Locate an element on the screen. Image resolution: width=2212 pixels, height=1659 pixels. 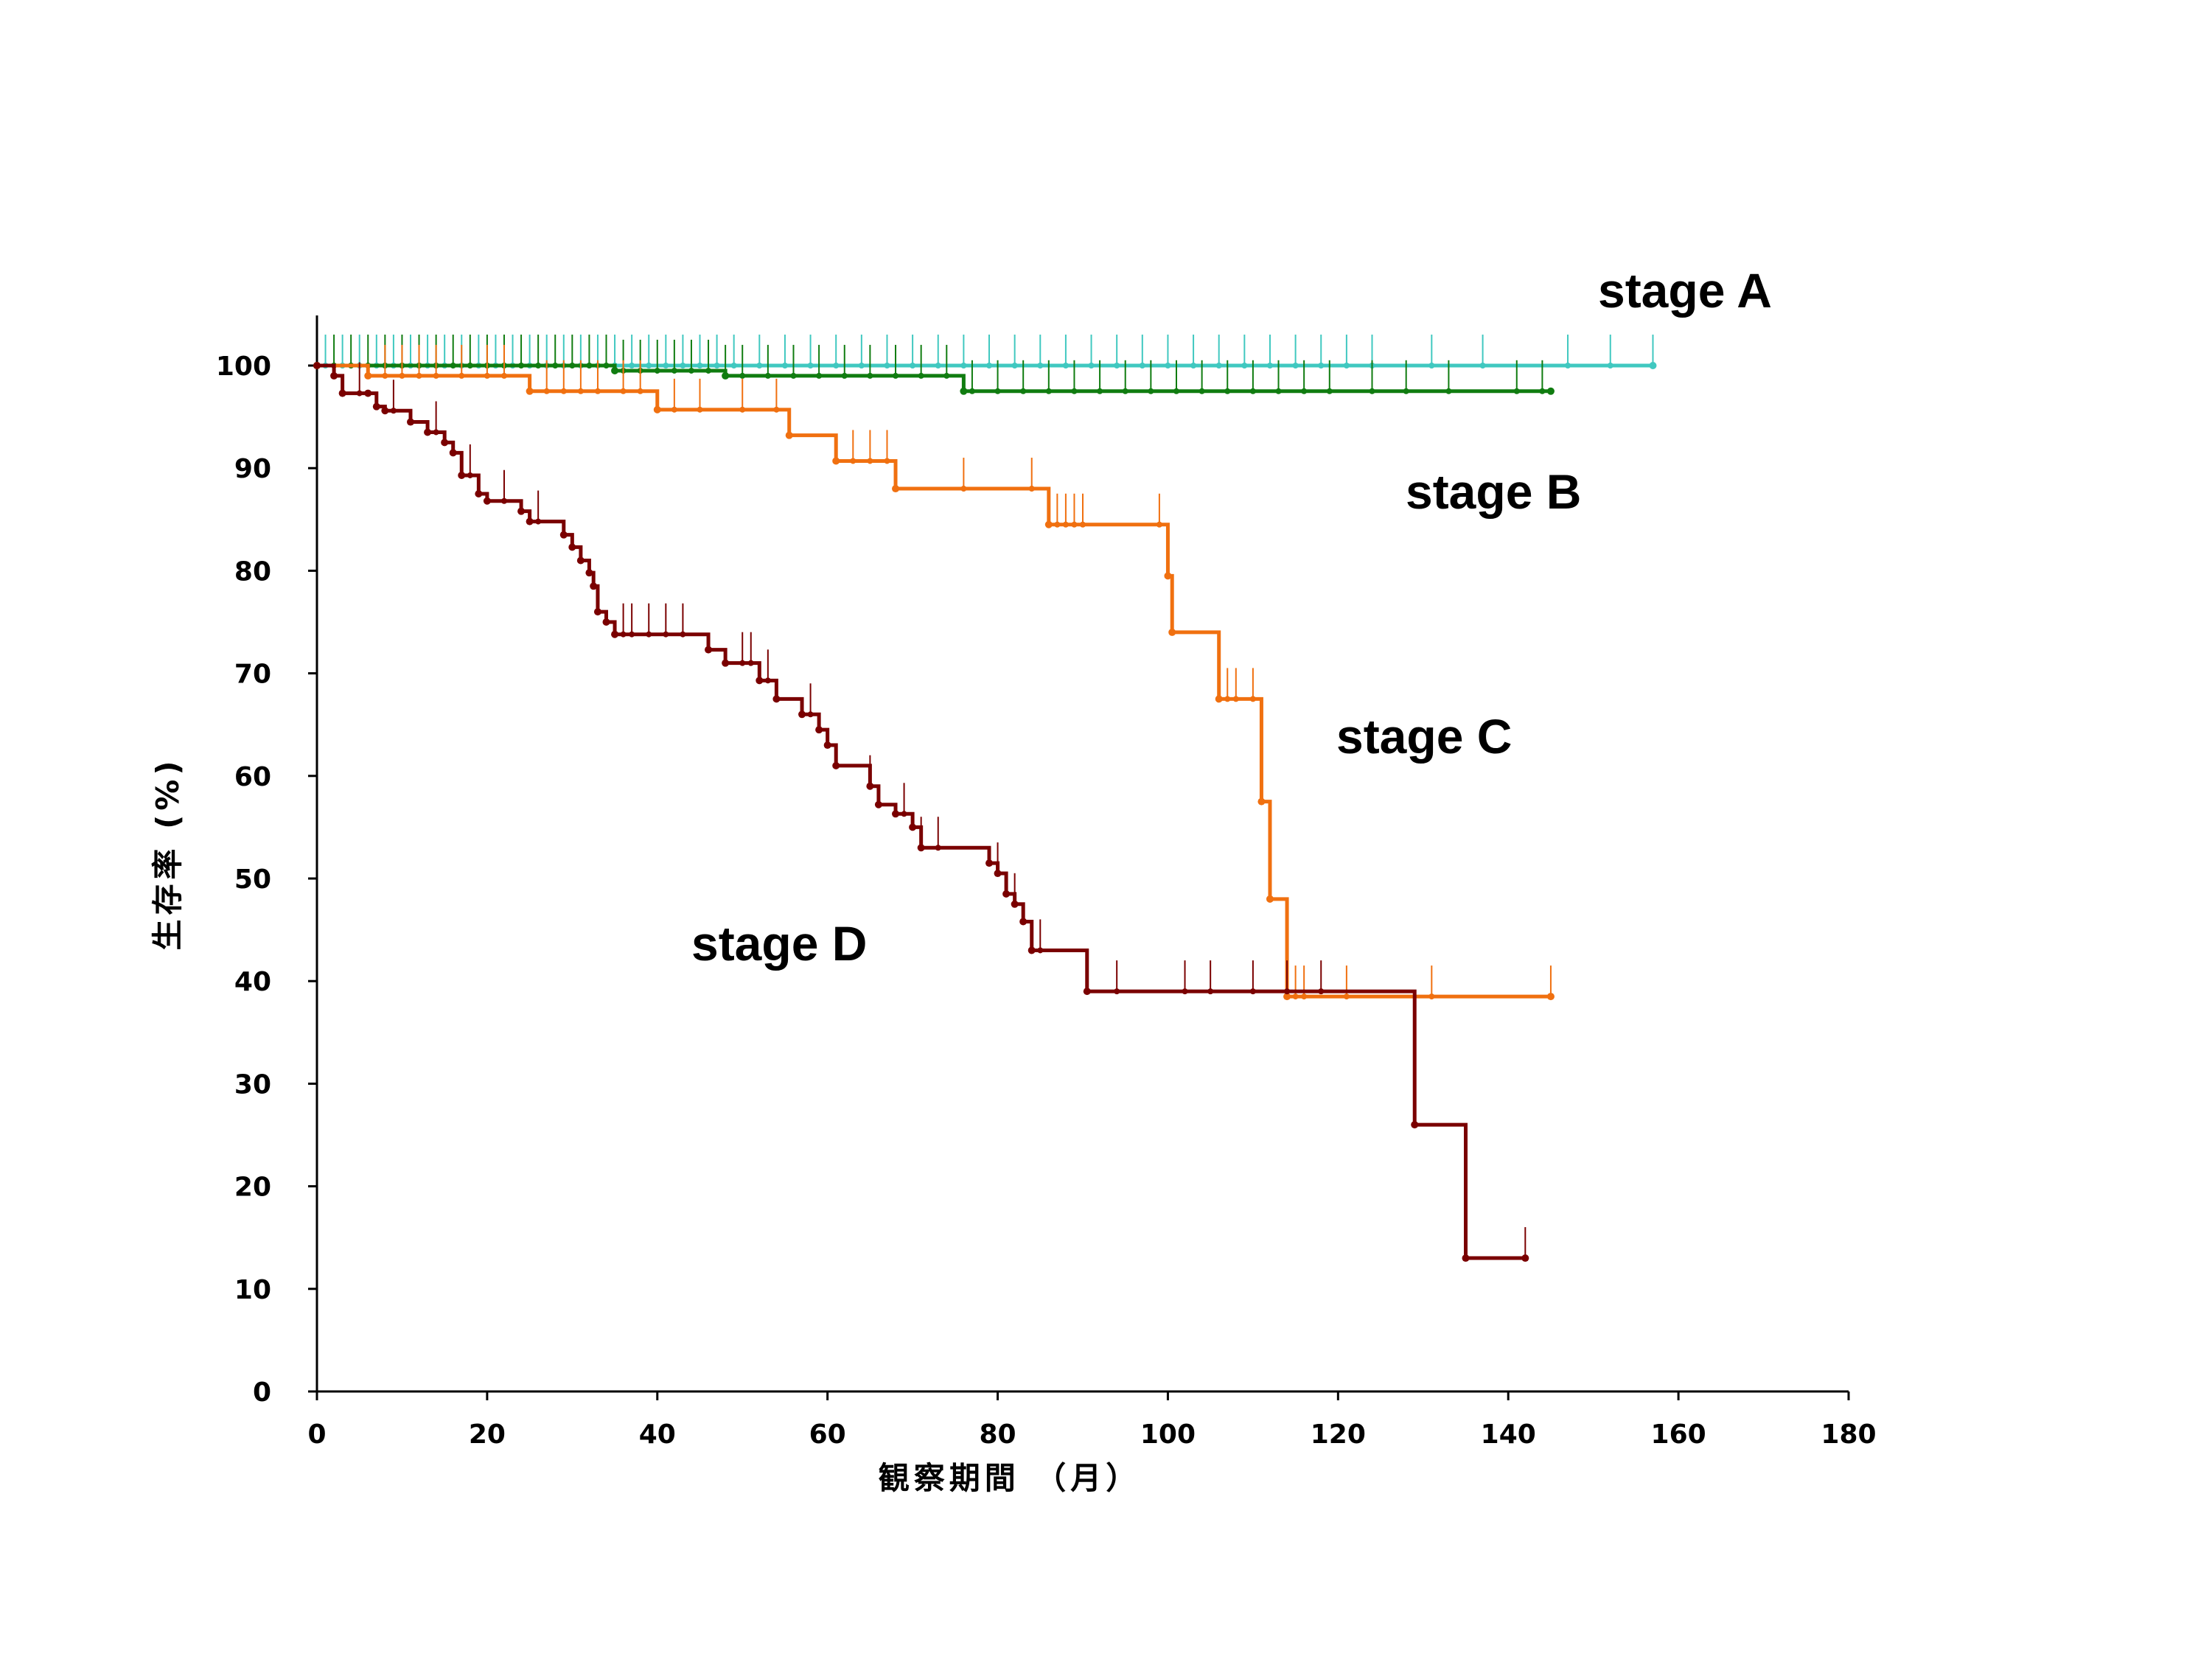
y-tick-label: 40 is located at coordinates (252, 982).